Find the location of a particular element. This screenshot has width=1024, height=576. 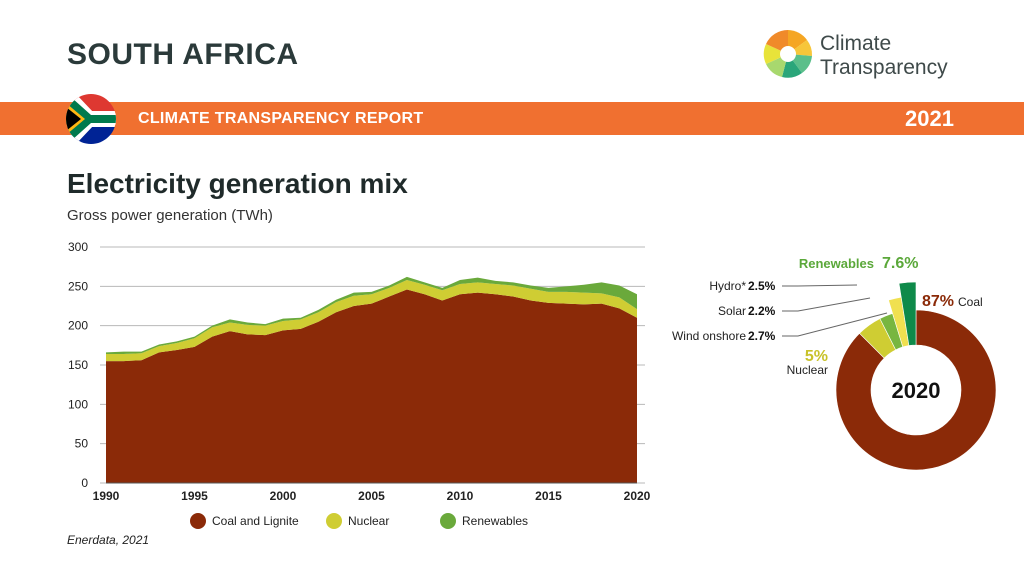

leader-line-solar is located at coordinates (826, 304).